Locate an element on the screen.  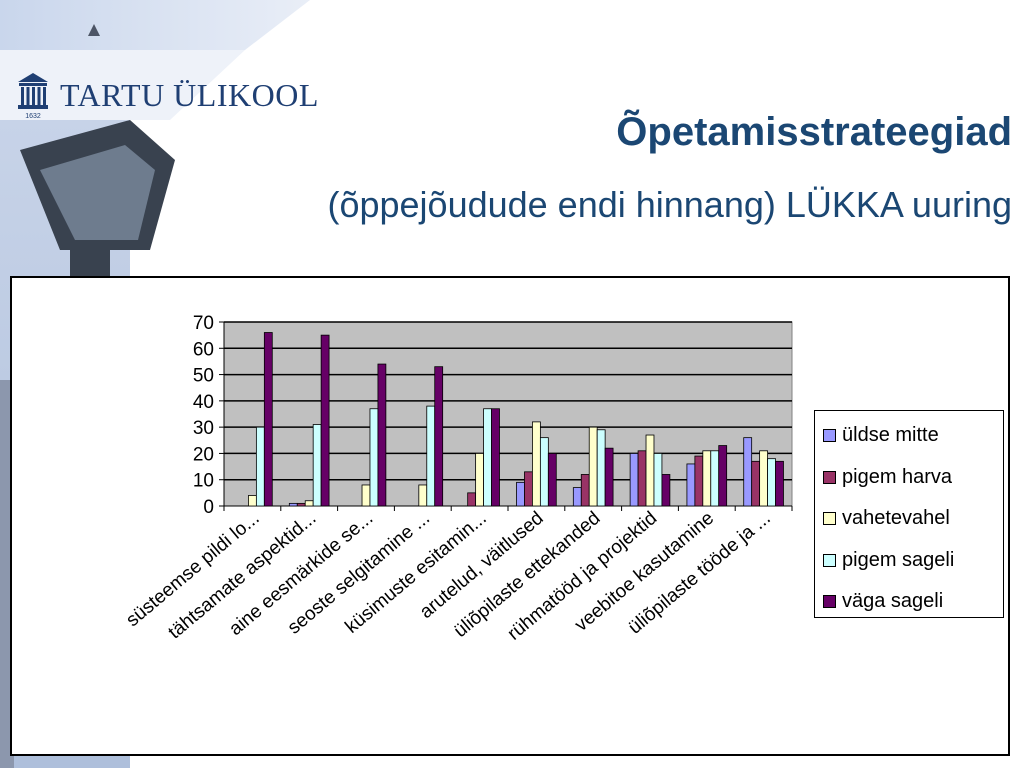
university-building-icon: 1632 is located at coordinates (33, 96).